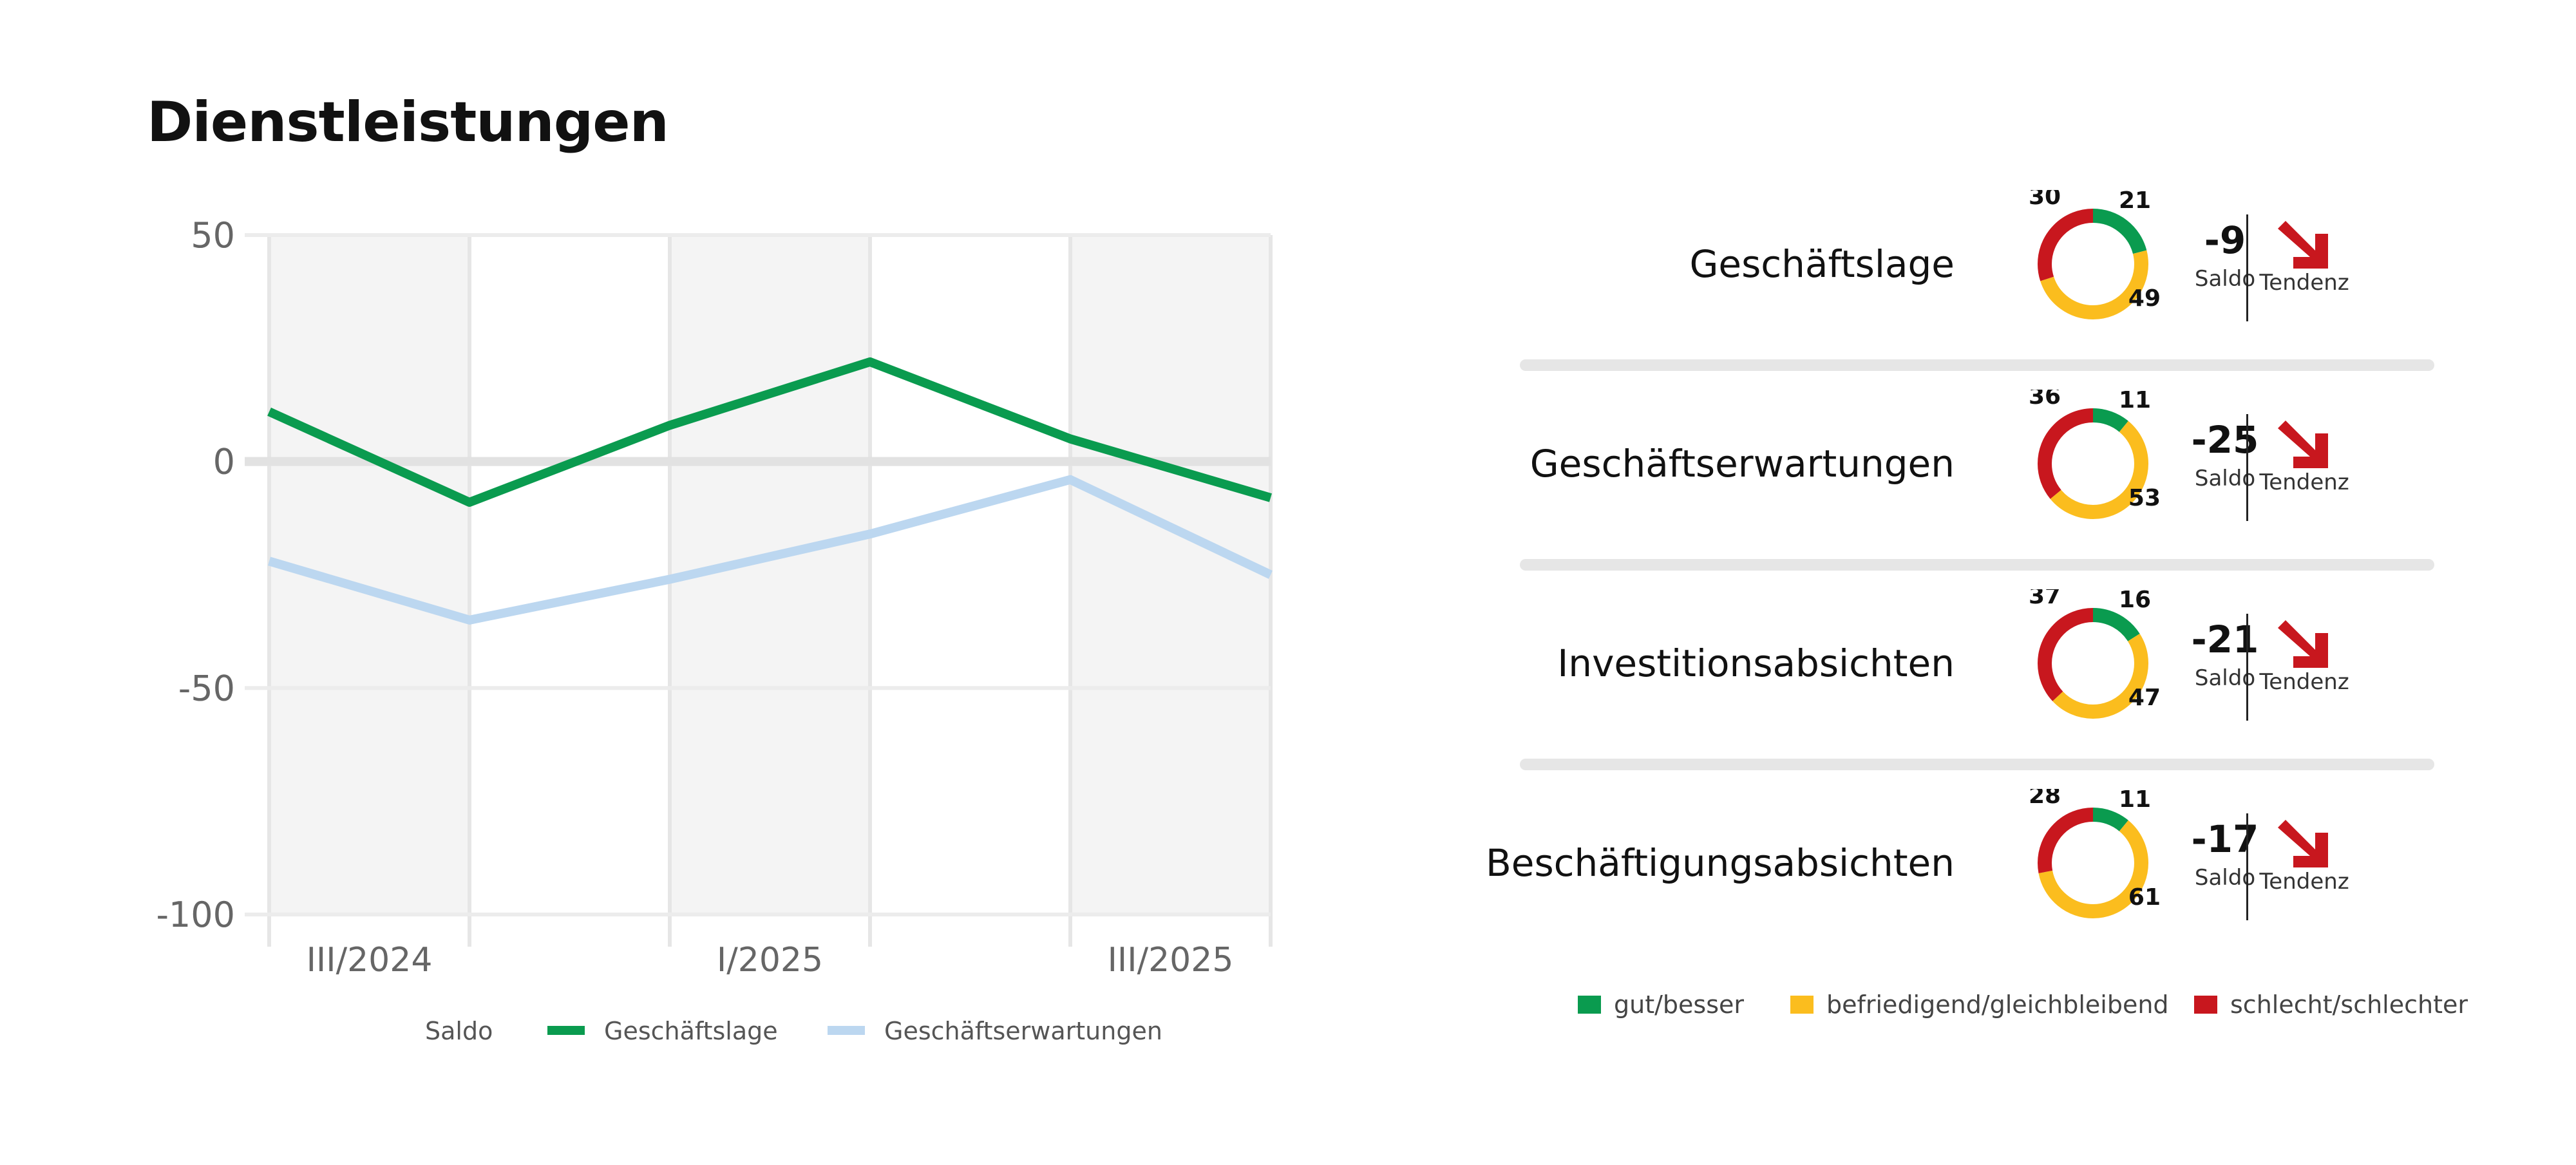 The image size is (2576, 1165). I want to click on x-tick-label: III/2025, so click(1171, 960).